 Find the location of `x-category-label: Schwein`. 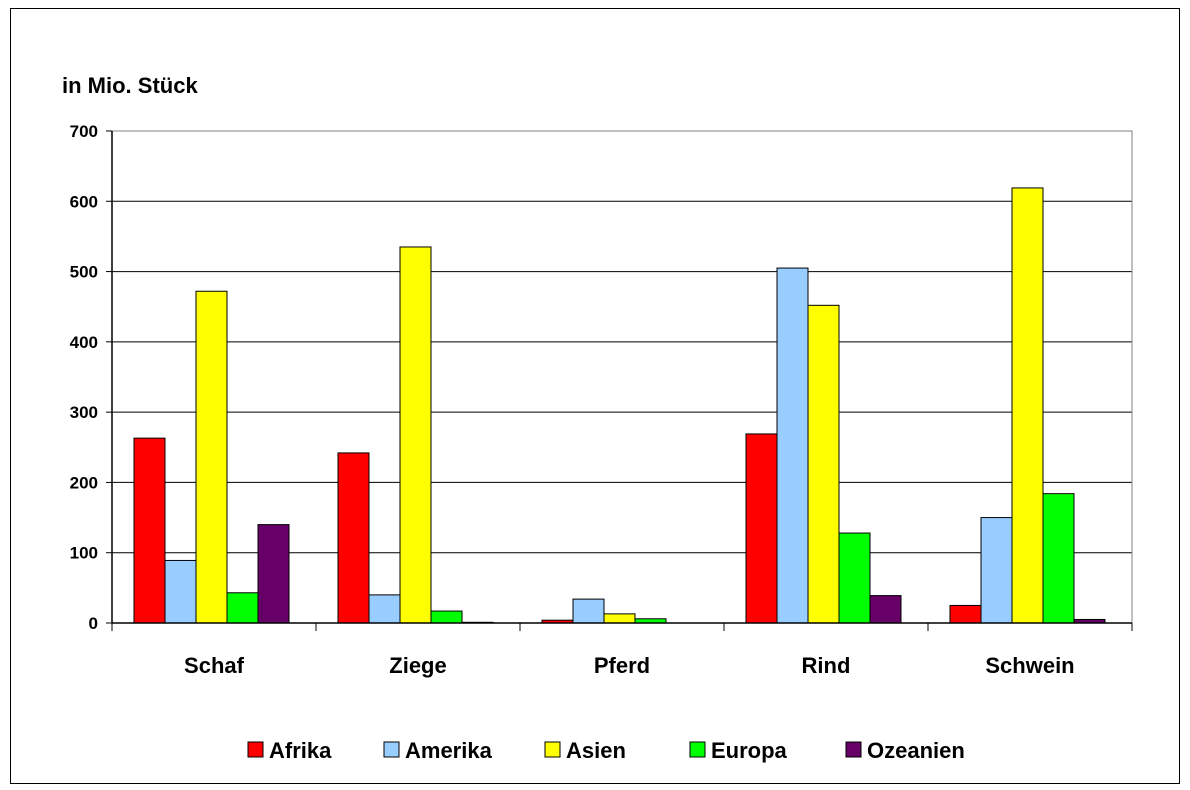

x-category-label: Schwein is located at coordinates (1029, 665).